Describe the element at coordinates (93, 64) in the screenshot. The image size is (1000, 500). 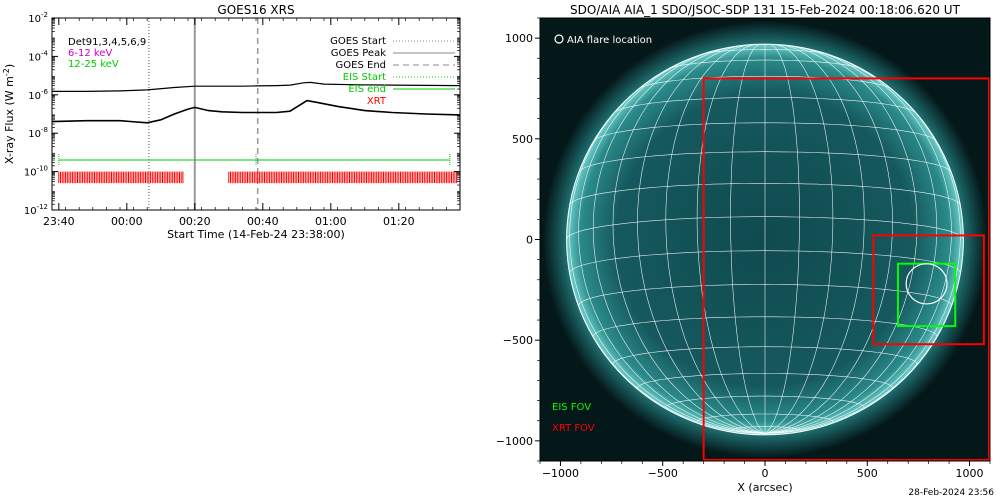
I see `legend-top-left-entry: 12-25 keV` at that location.